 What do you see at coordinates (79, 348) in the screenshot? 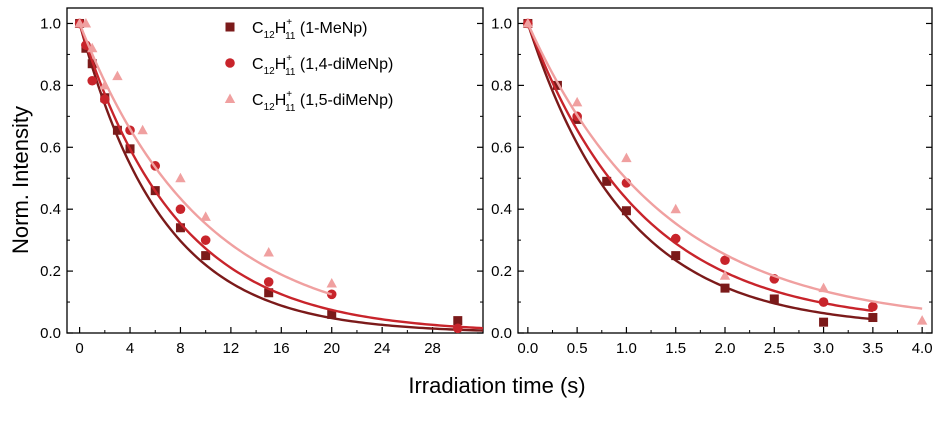
I see `x-tick-label: 0` at bounding box center [79, 348].